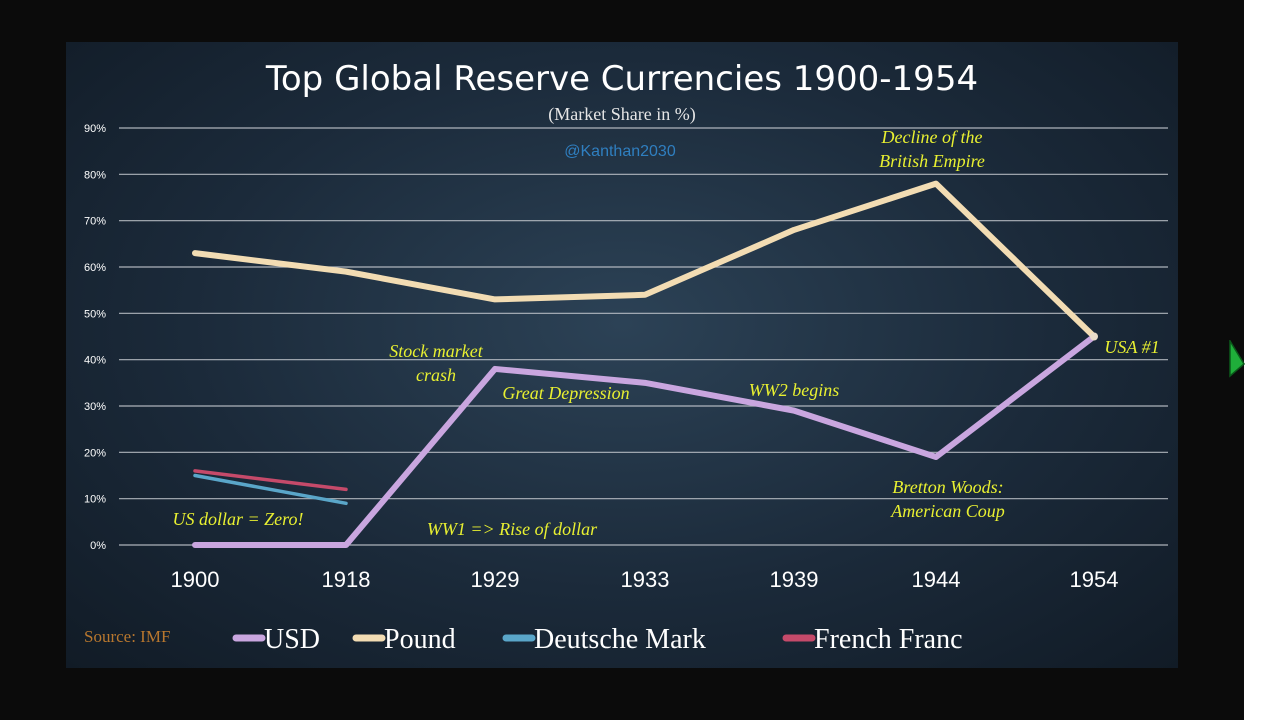  I want to click on watermark-text: @Kanthan2030, so click(620, 151).